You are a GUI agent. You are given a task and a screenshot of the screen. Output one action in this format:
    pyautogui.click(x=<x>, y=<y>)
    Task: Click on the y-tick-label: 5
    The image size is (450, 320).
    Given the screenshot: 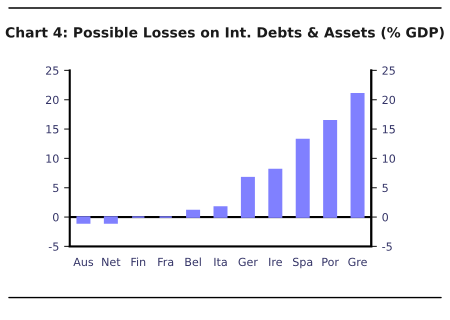 What is the action you would take?
    pyautogui.click(x=55, y=188)
    